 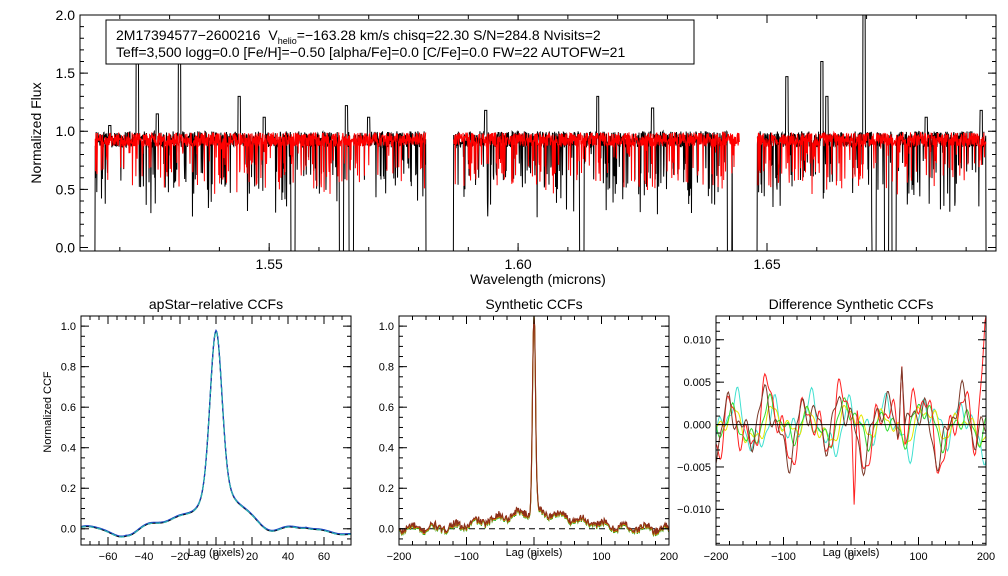 I want to click on spectrum-observed-segment, so click(x=871, y=133).